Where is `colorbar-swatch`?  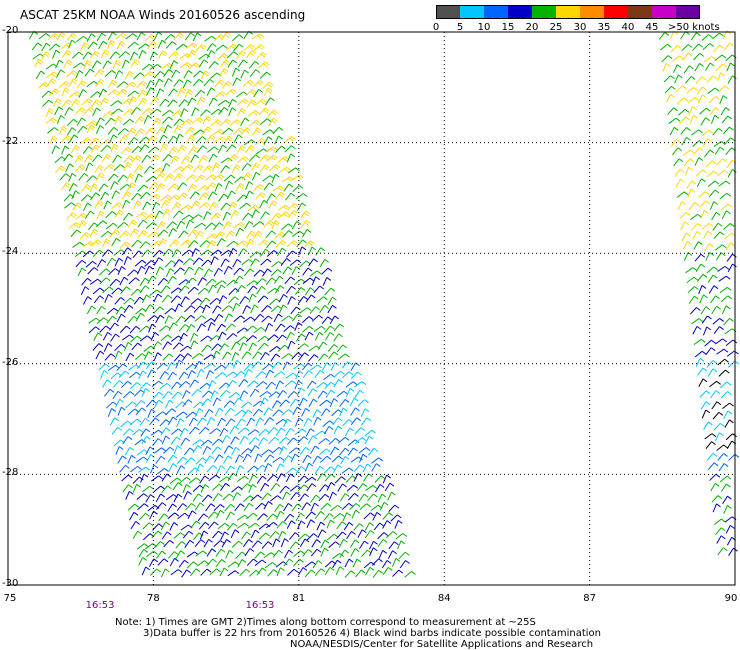
colorbar-swatch is located at coordinates (472, 12).